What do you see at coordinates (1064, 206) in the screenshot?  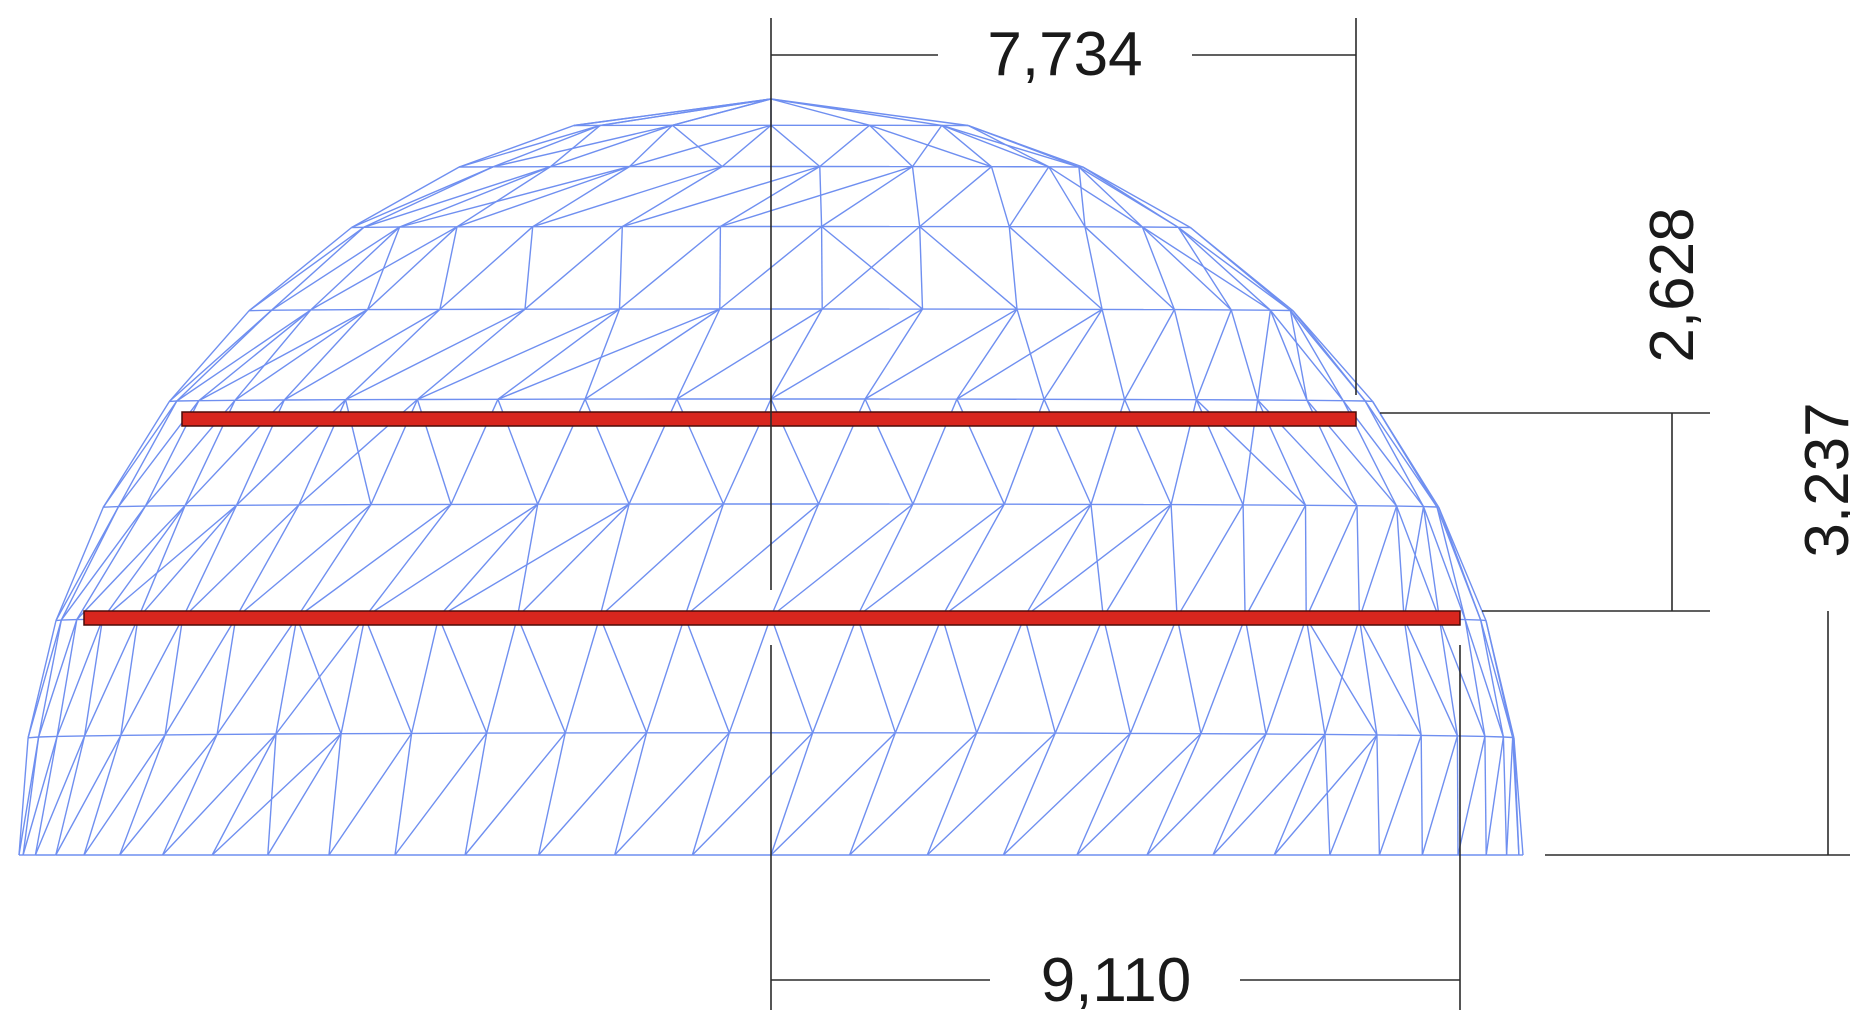 I see `top-width-dimension: 7,734` at bounding box center [1064, 206].